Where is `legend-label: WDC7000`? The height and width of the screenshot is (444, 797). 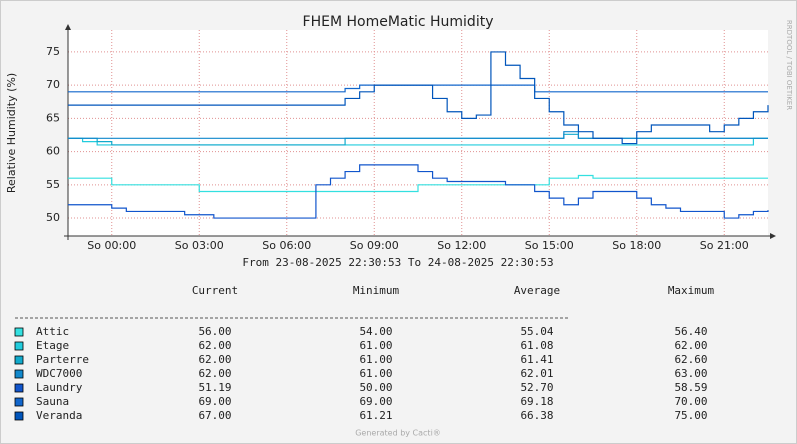
legend-label: WDC7000 is located at coordinates (59, 373).